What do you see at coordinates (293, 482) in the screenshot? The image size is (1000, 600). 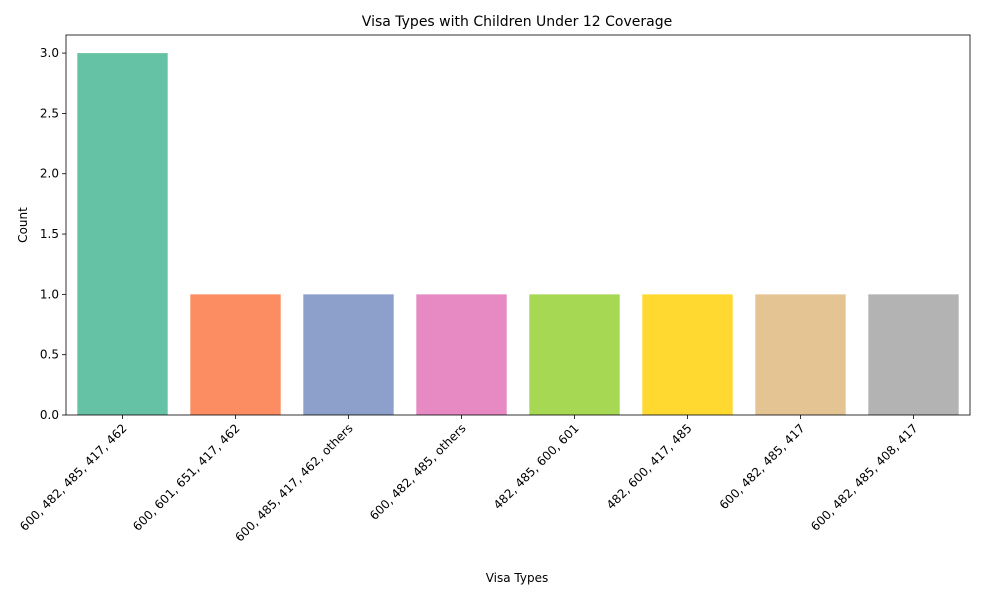 I see `x-tick-label: 600, 485, 417, 462, others` at bounding box center [293, 482].